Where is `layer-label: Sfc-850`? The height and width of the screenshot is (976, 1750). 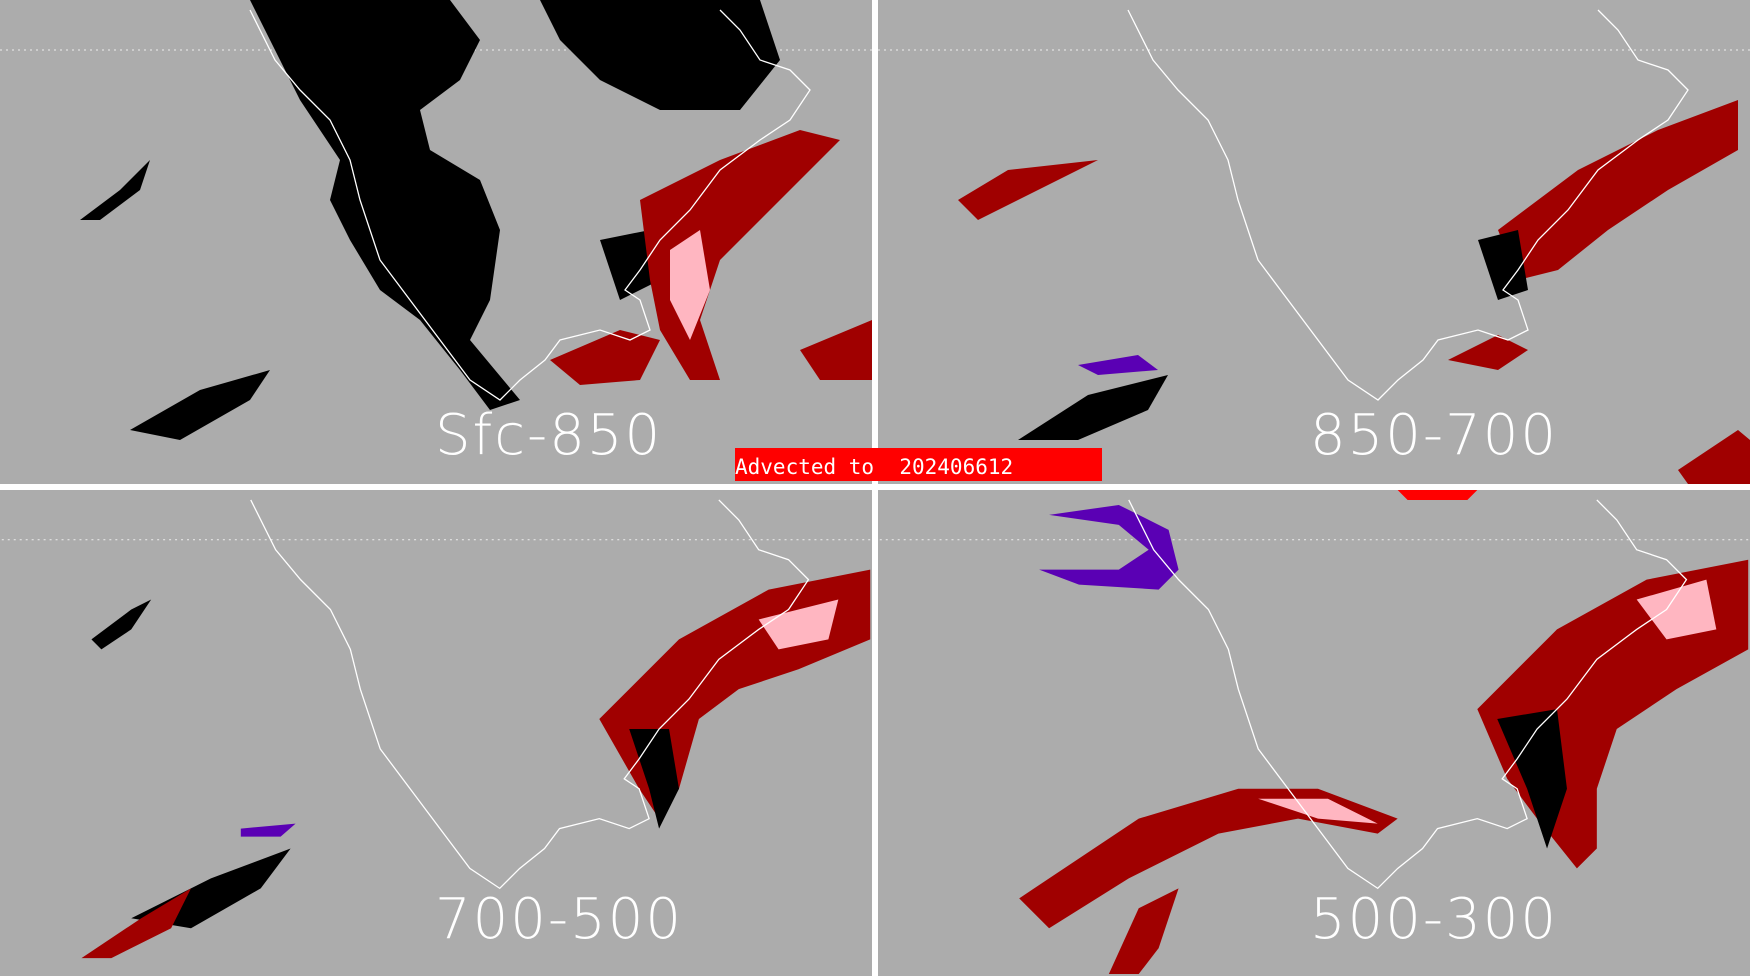
layer-label: Sfc-850 is located at coordinates (549, 435).